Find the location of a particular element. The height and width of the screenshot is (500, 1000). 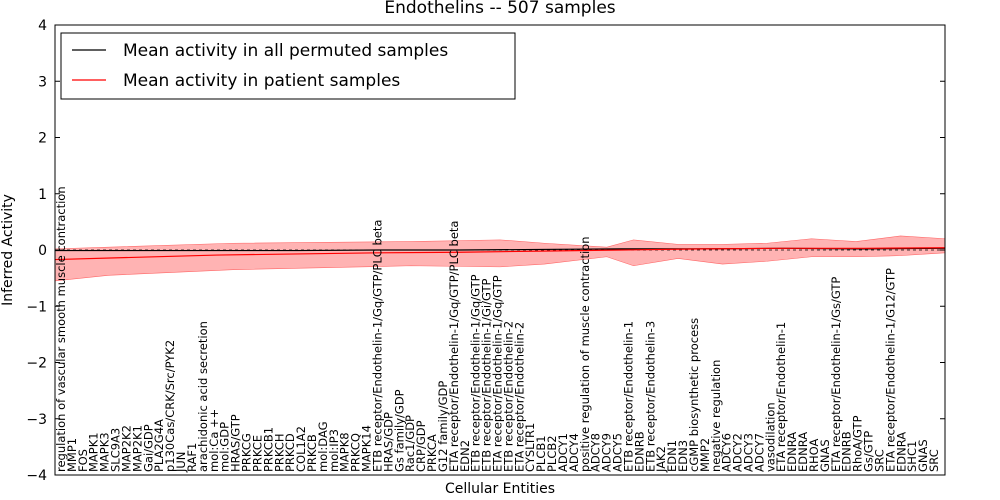

entity-label: ADCY1 is located at coordinates (563, 452).